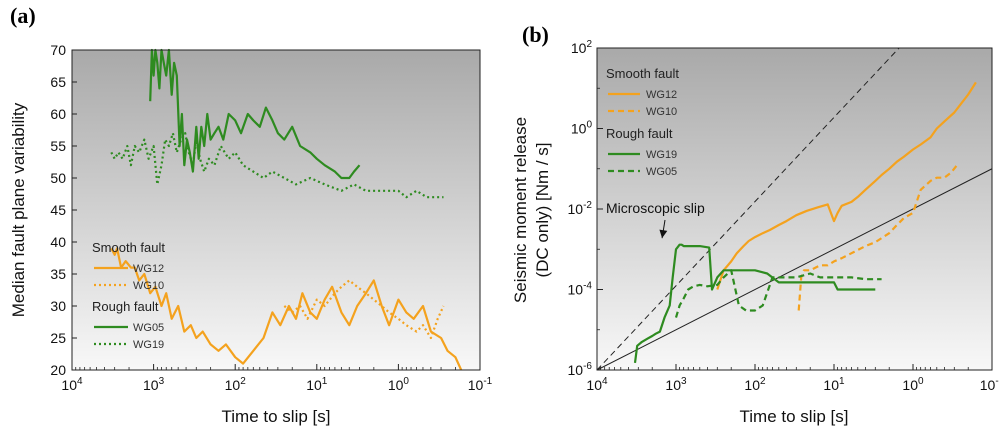  Describe the element at coordinates (661, 172) in the screenshot. I see `panel-b-legend-entry: WG05` at that location.